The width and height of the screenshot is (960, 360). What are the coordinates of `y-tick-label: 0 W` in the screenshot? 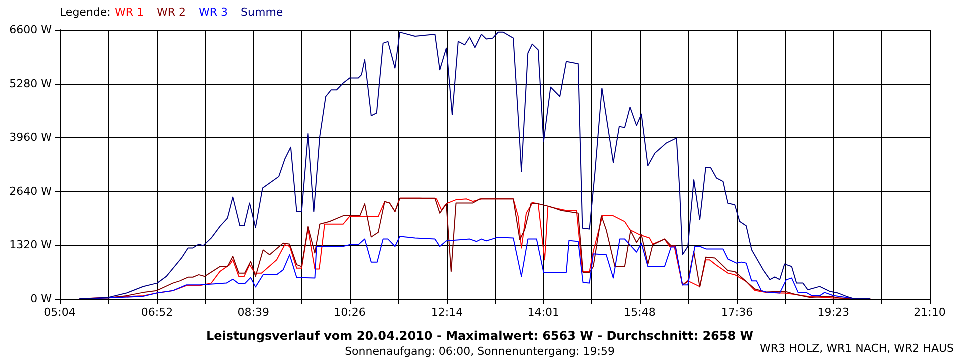 It's located at (41, 299).